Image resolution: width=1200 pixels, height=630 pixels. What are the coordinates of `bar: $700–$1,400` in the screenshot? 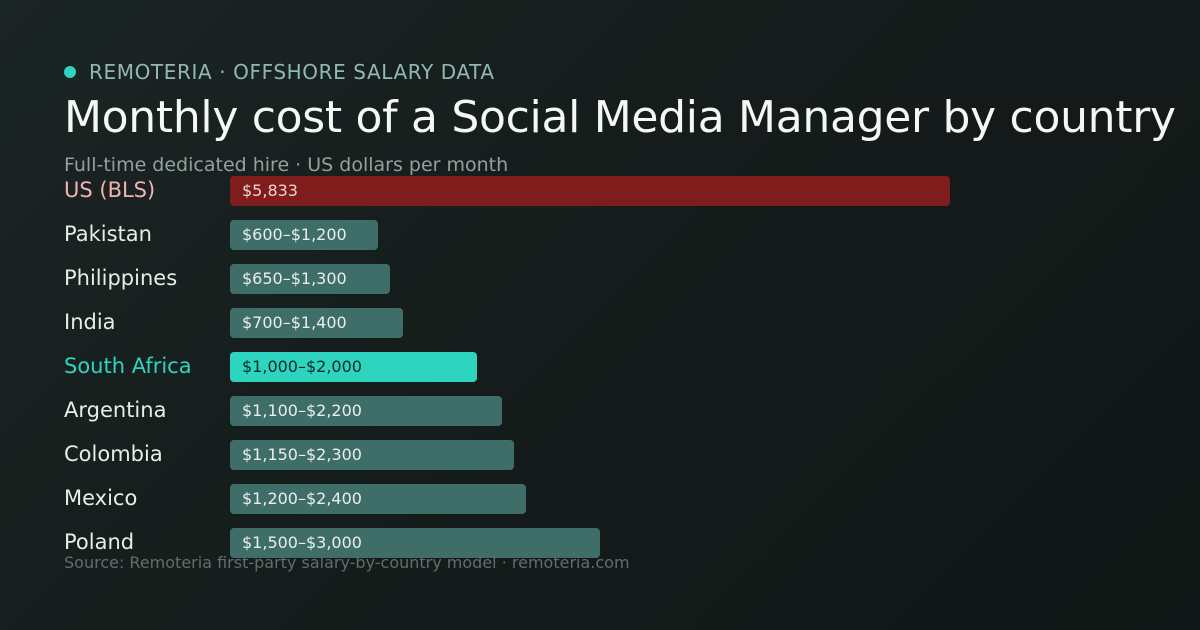 It's located at (316, 323).